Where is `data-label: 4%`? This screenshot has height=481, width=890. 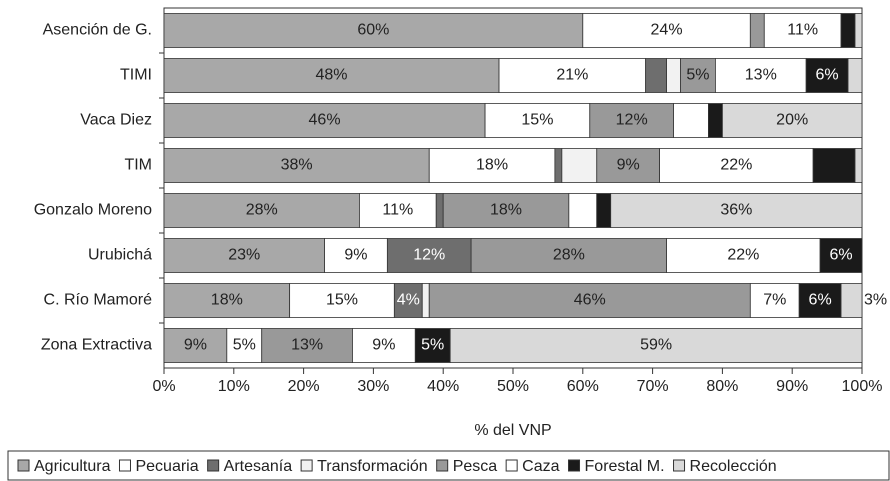
data-label: 4% is located at coordinates (408, 300).